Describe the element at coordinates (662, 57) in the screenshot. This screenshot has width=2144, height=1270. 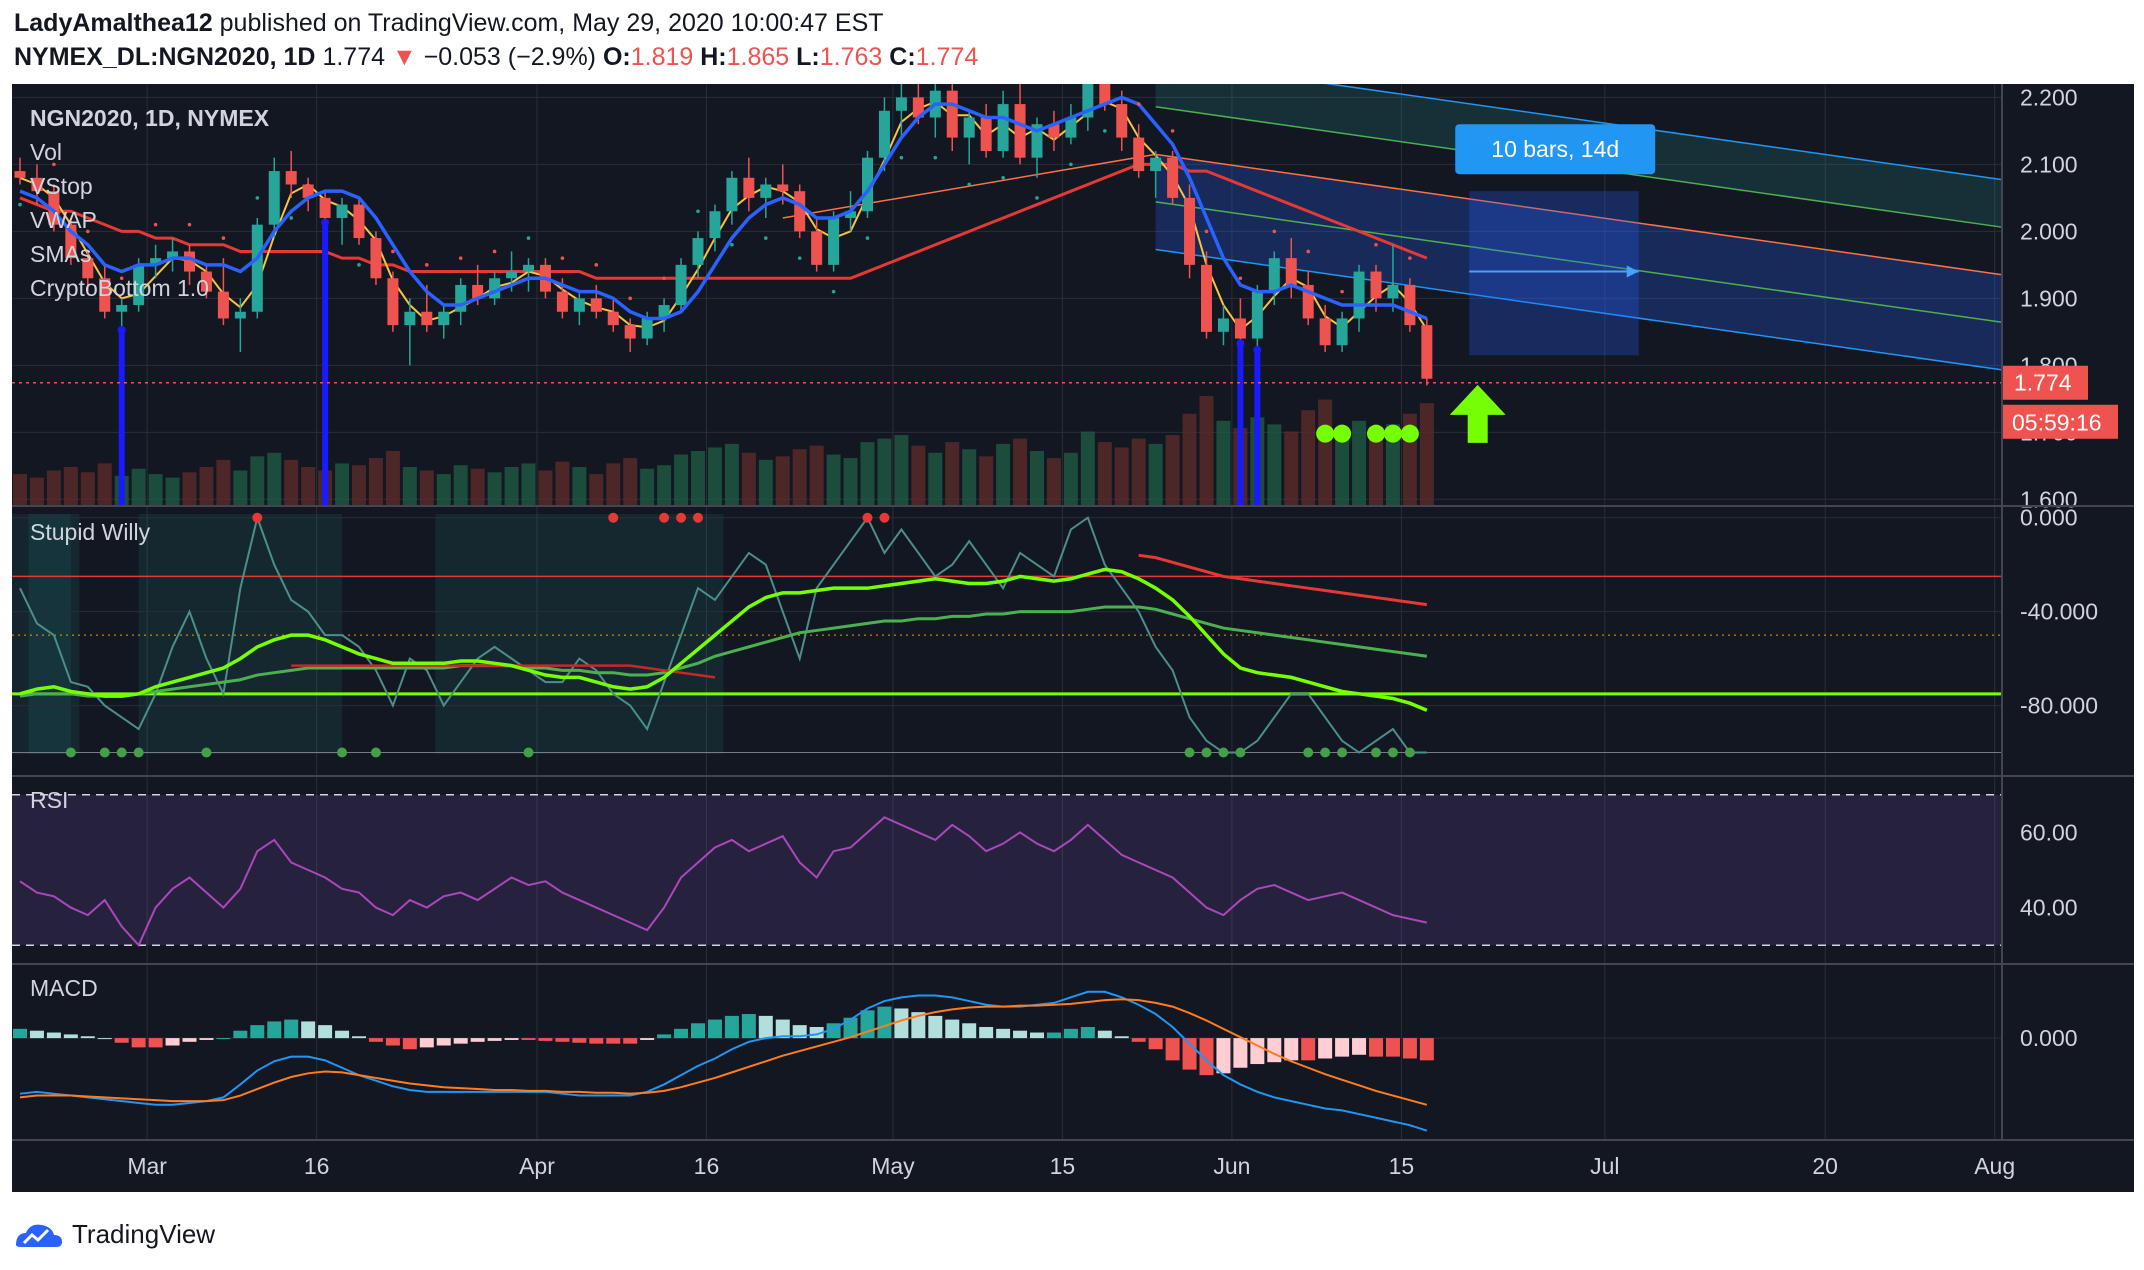
I see `open-value: 1.819` at that location.